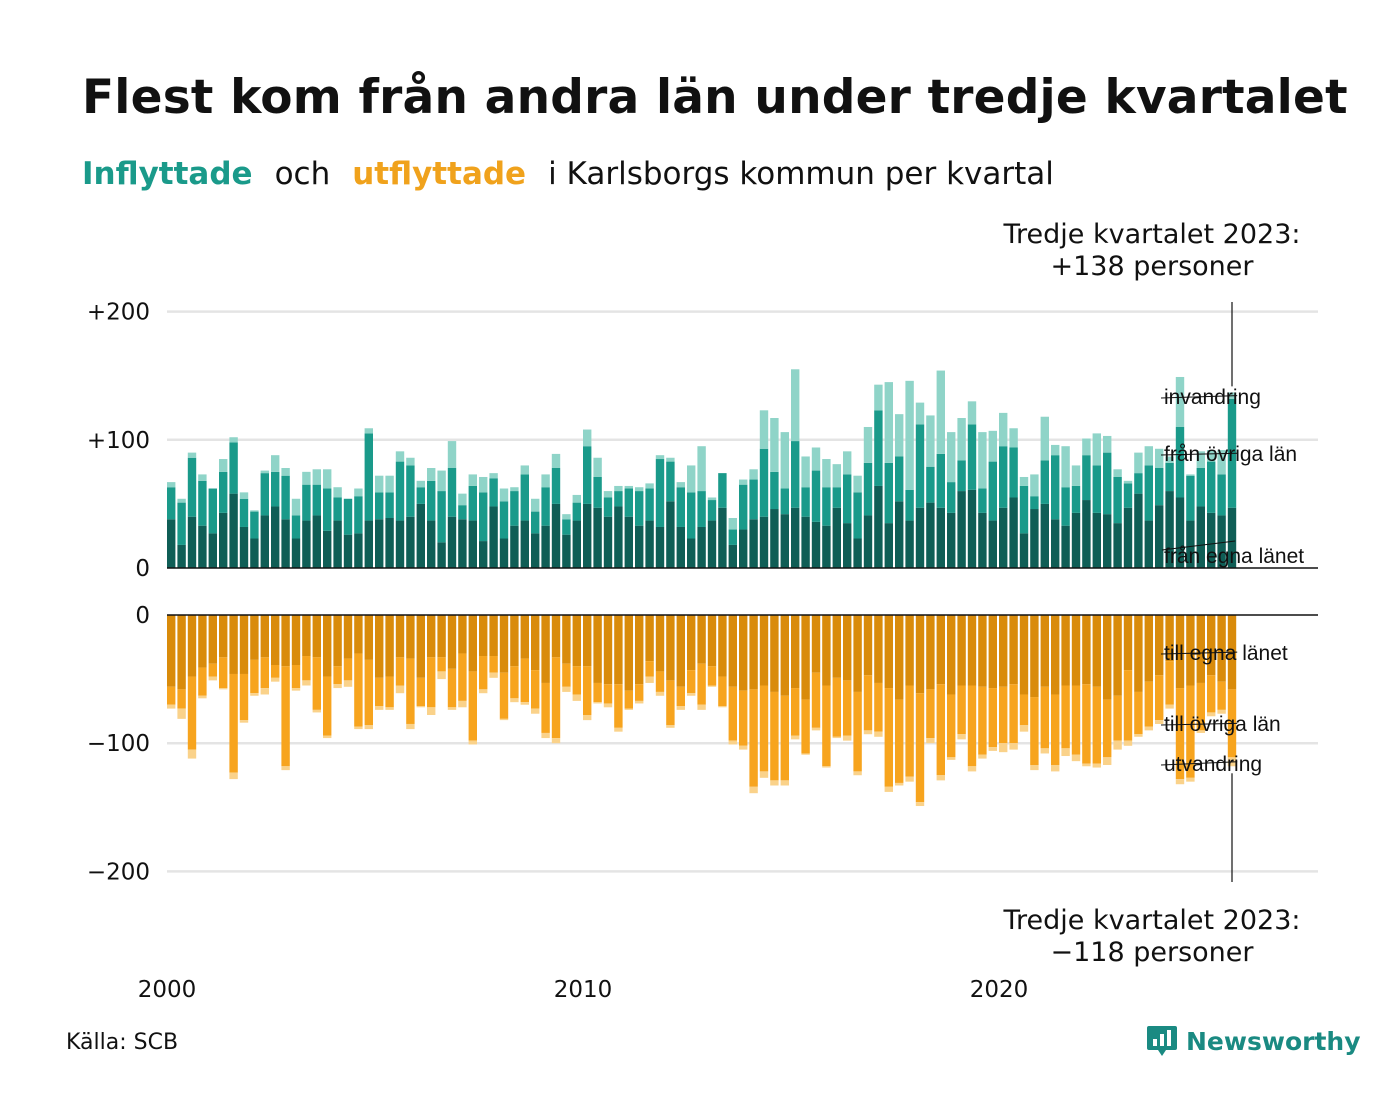 The width and height of the screenshot is (1400, 1120). What do you see at coordinates (1273, 1041) in the screenshot?
I see `newsworthy-logo-text: Newsworthy` at bounding box center [1273, 1041].